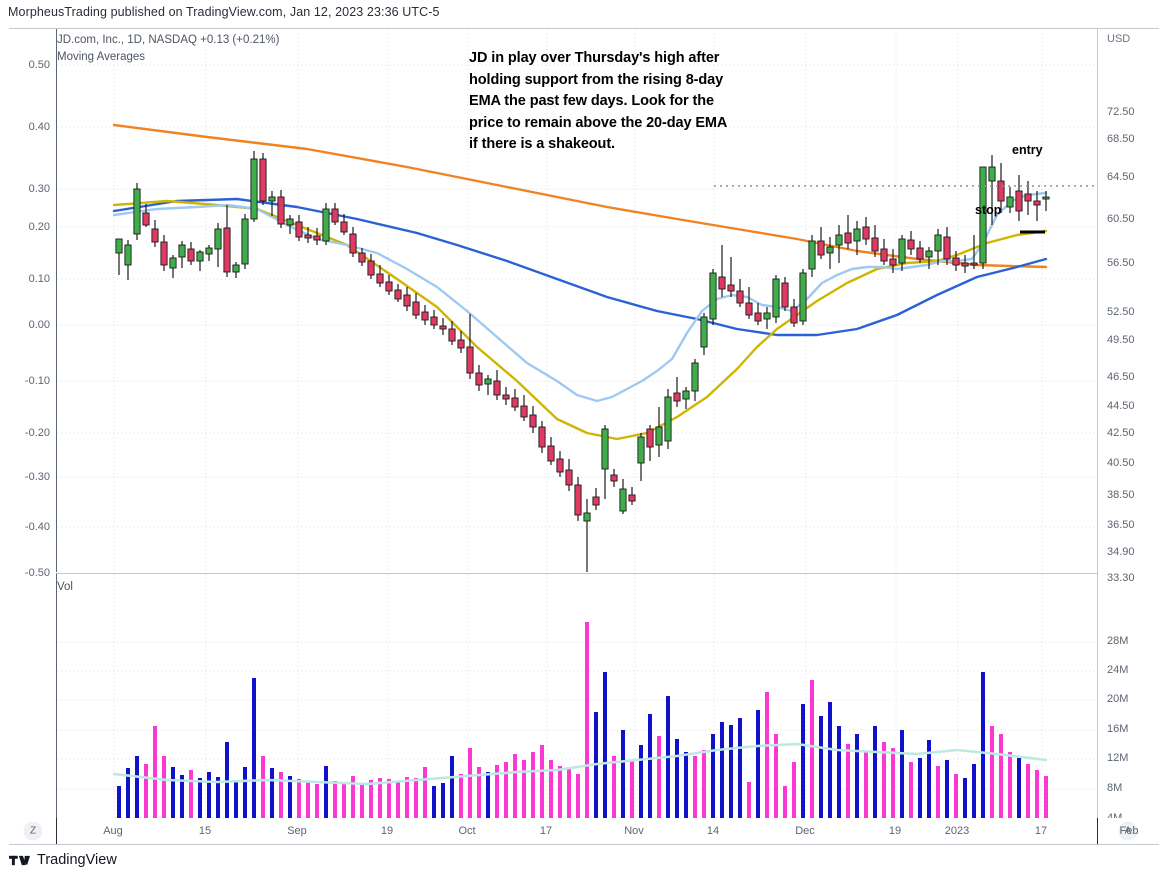 The height and width of the screenshot is (883, 1168). I want to click on right-axis-tick: 36.50, so click(1121, 525).